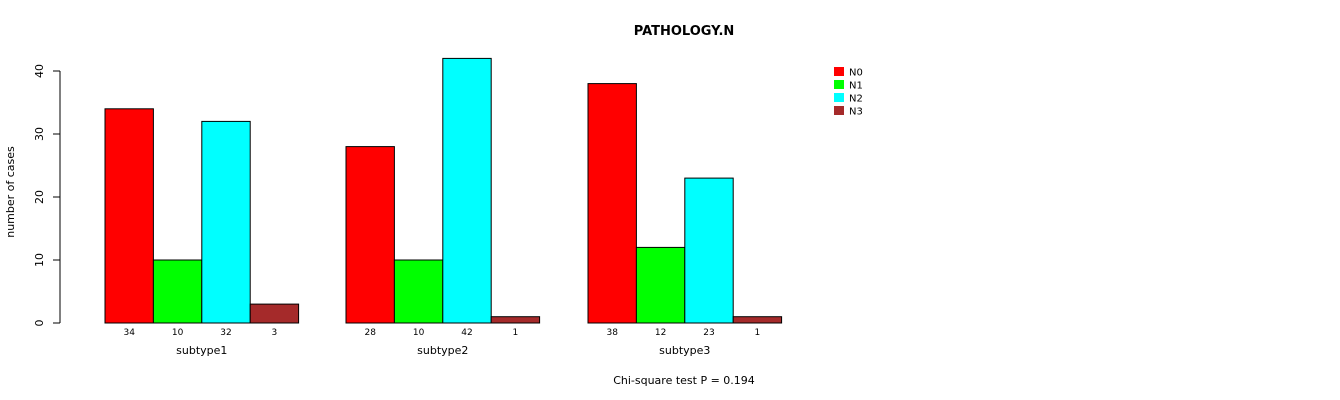 This screenshot has height=400, width=1340. Describe the element at coordinates (370, 333) in the screenshot. I see `bar-count-label: 28` at that location.